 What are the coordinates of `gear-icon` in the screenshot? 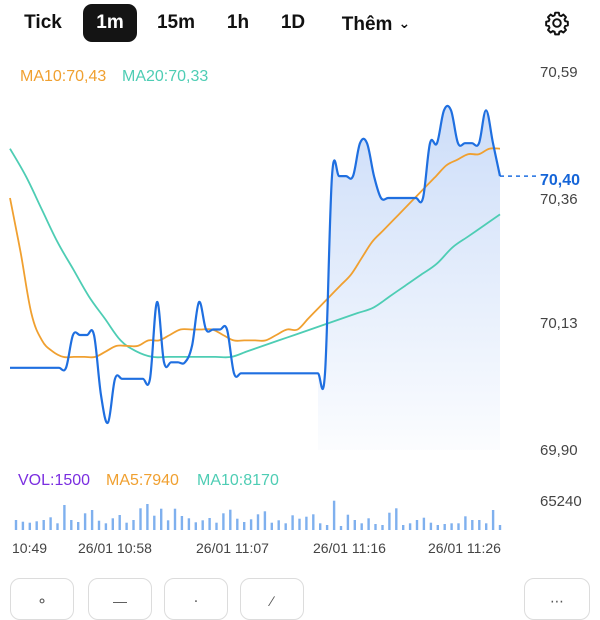 It's located at (557, 23).